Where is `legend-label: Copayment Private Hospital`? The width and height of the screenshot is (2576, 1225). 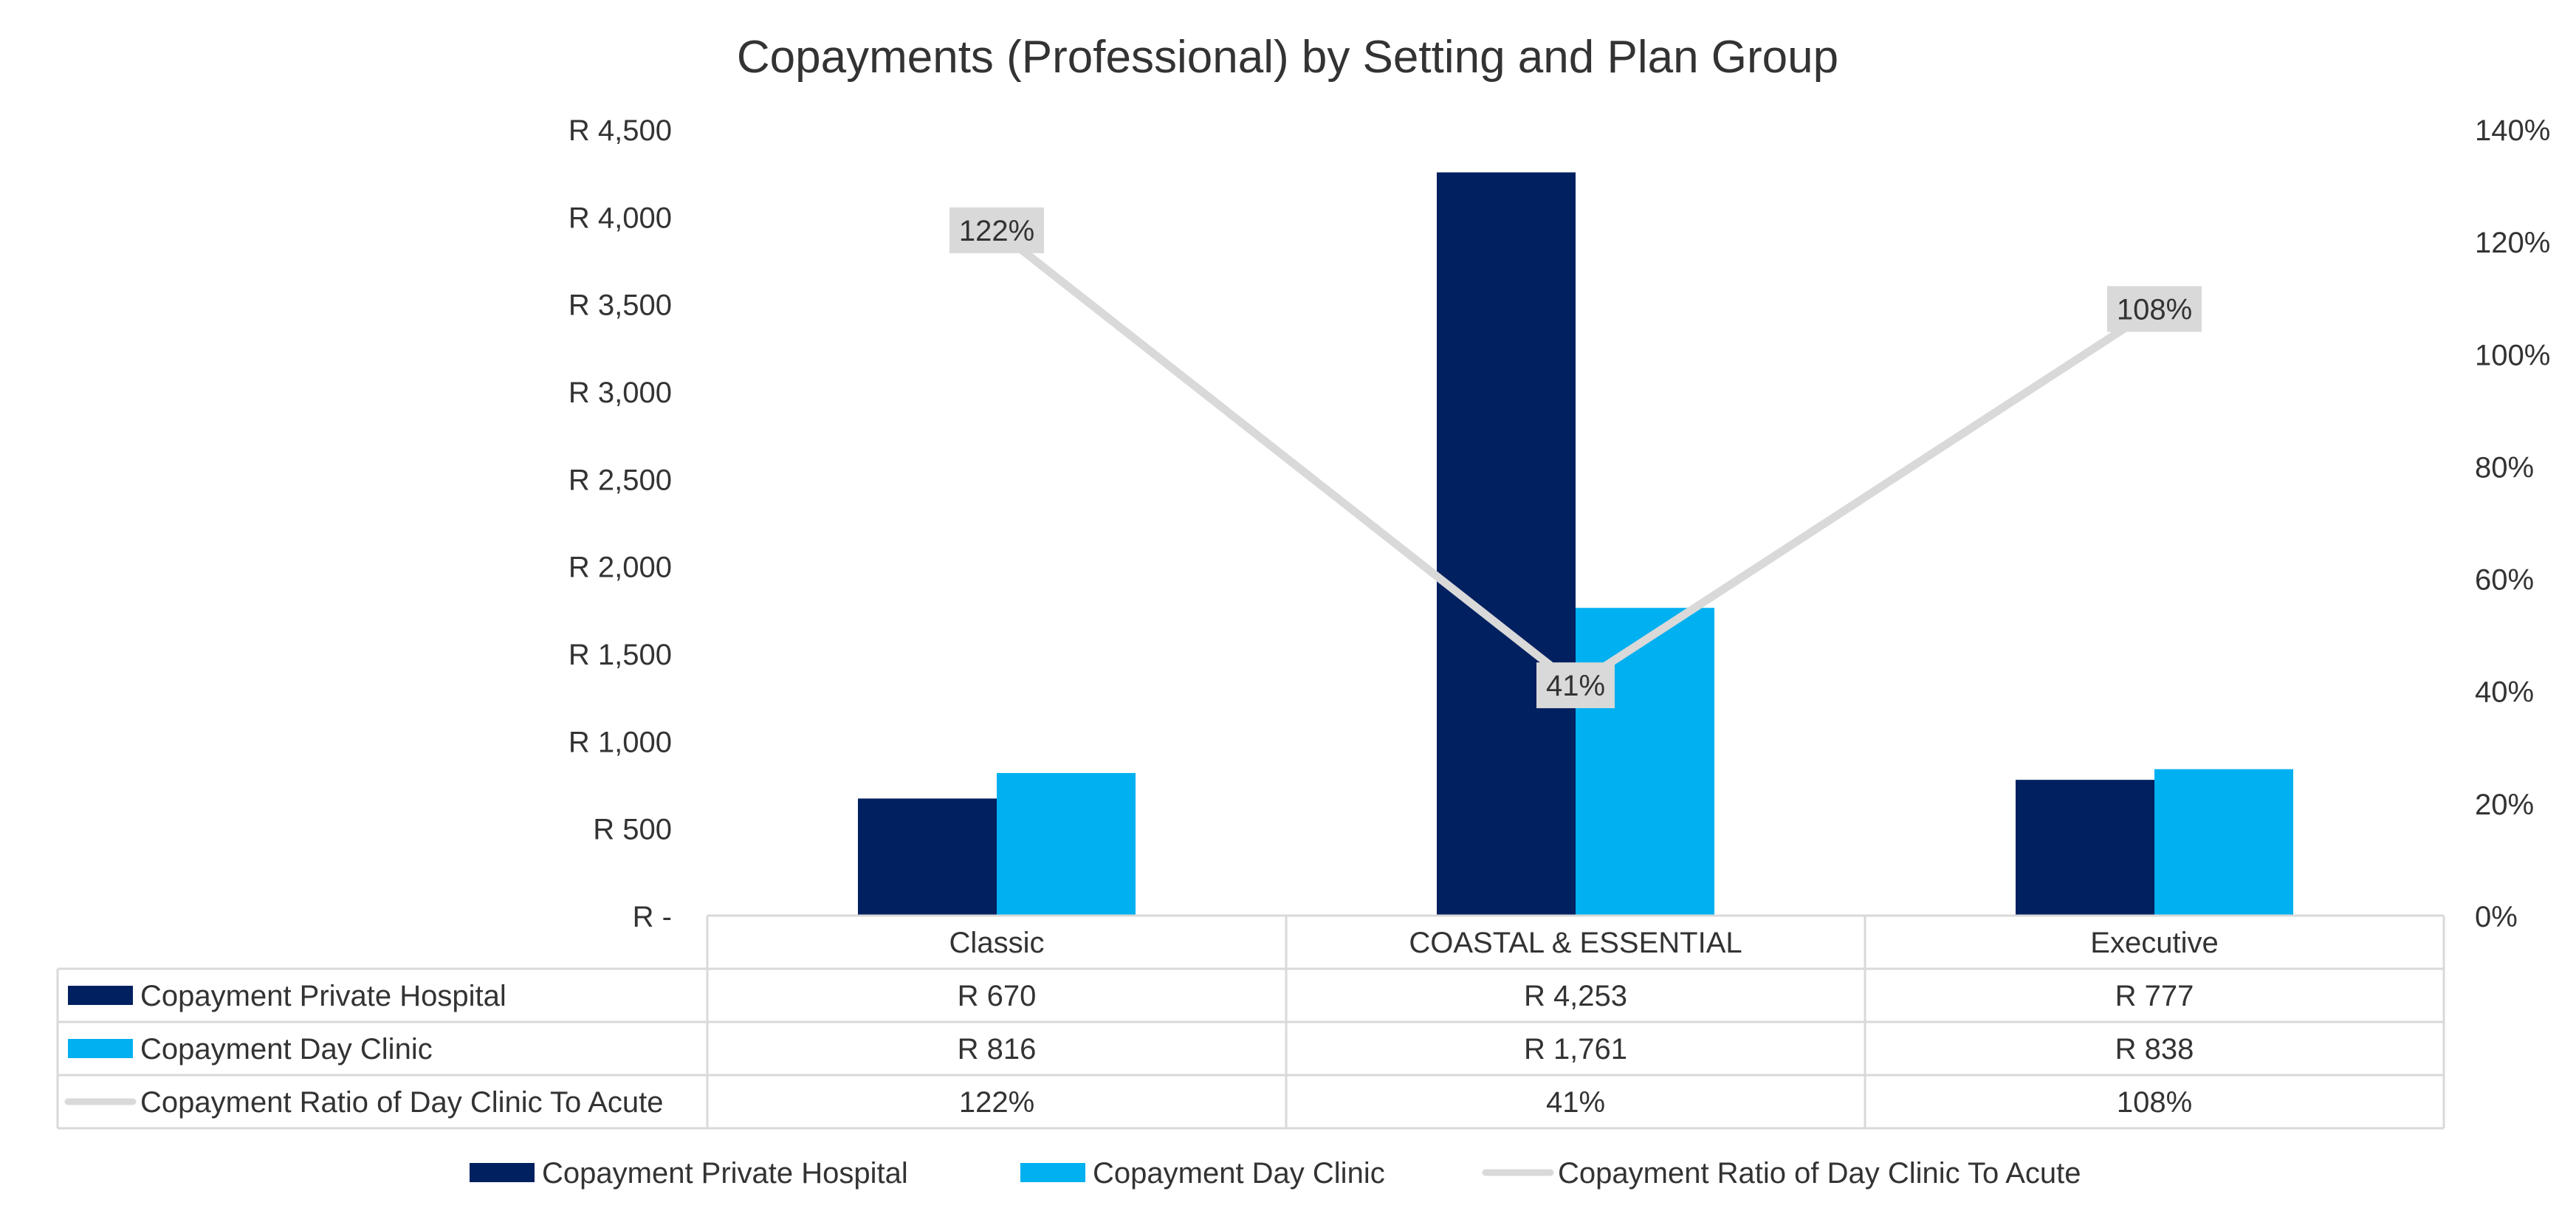 legend-label: Copayment Private Hospital is located at coordinates (725, 1173).